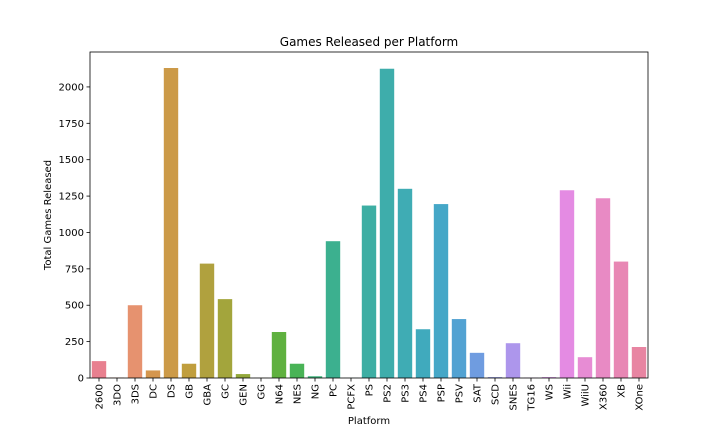 Image resolution: width=720 pixels, height=432 pixels. Describe the element at coordinates (621, 319) in the screenshot. I see `bar-XB` at that location.